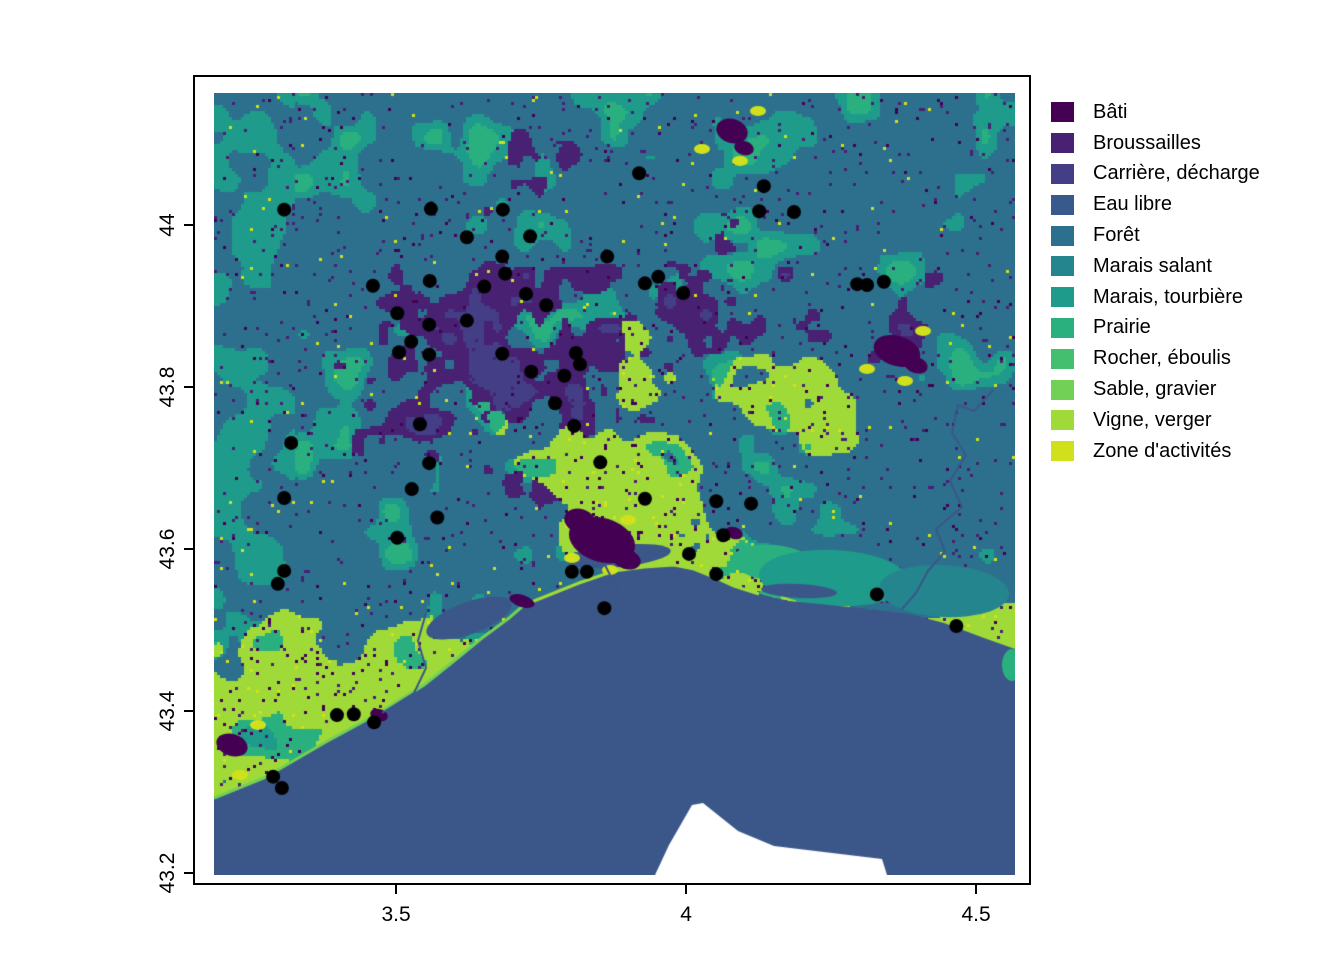 This screenshot has width=1344, height=960. What do you see at coordinates (1152, 265) in the screenshot?
I see `legend-label: Marais salant` at bounding box center [1152, 265].